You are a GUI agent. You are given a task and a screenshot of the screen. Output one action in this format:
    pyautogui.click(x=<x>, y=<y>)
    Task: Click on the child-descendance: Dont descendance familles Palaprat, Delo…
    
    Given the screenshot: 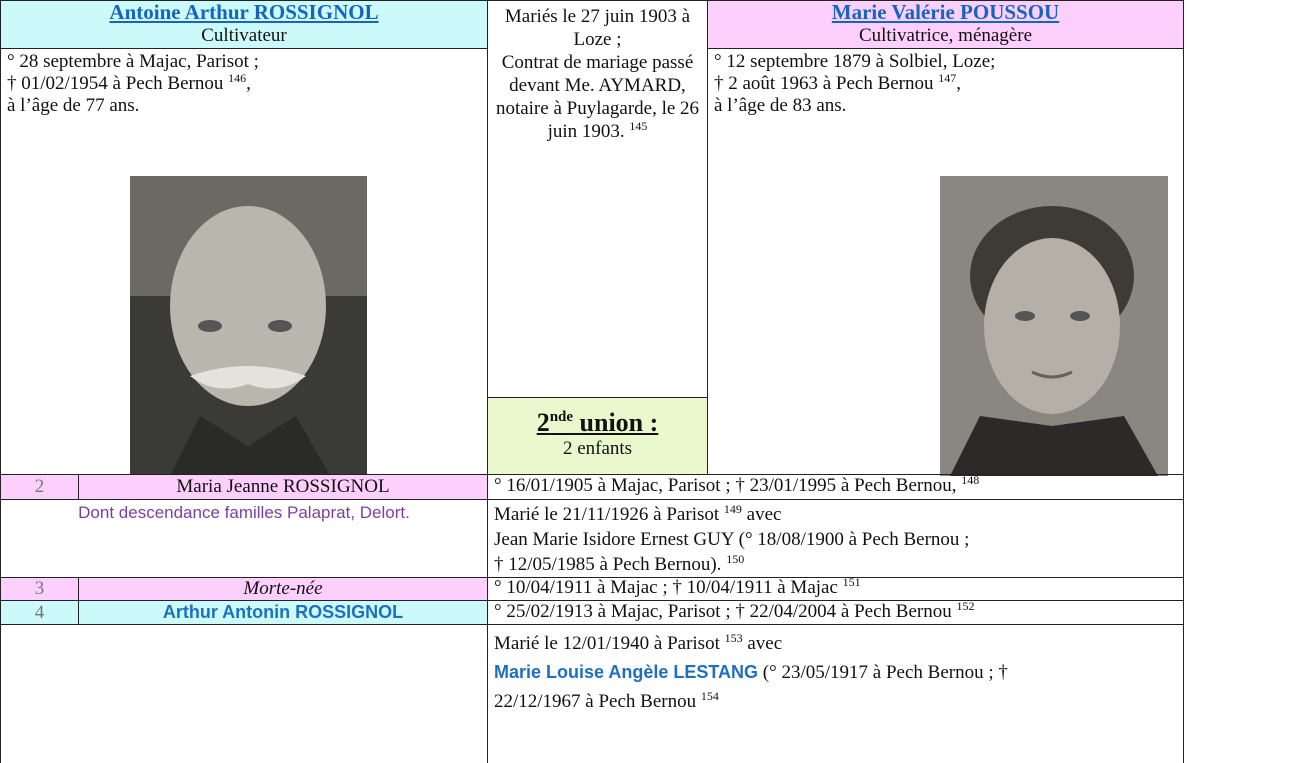 What is the action you would take?
    pyautogui.click(x=244, y=538)
    